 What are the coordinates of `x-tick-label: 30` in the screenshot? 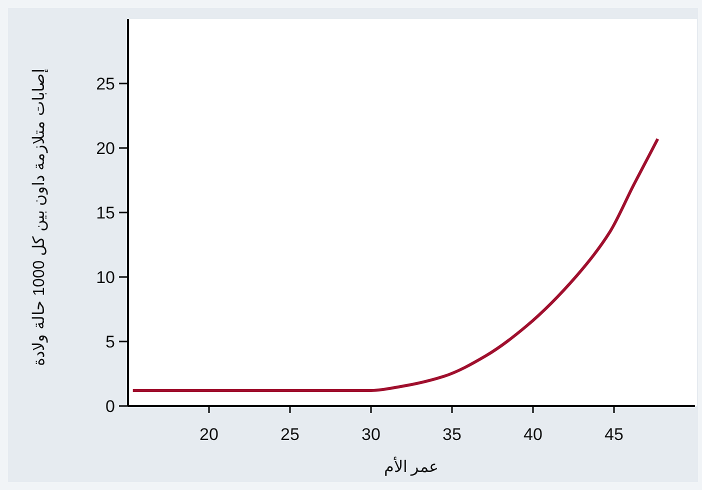 It's located at (371, 434).